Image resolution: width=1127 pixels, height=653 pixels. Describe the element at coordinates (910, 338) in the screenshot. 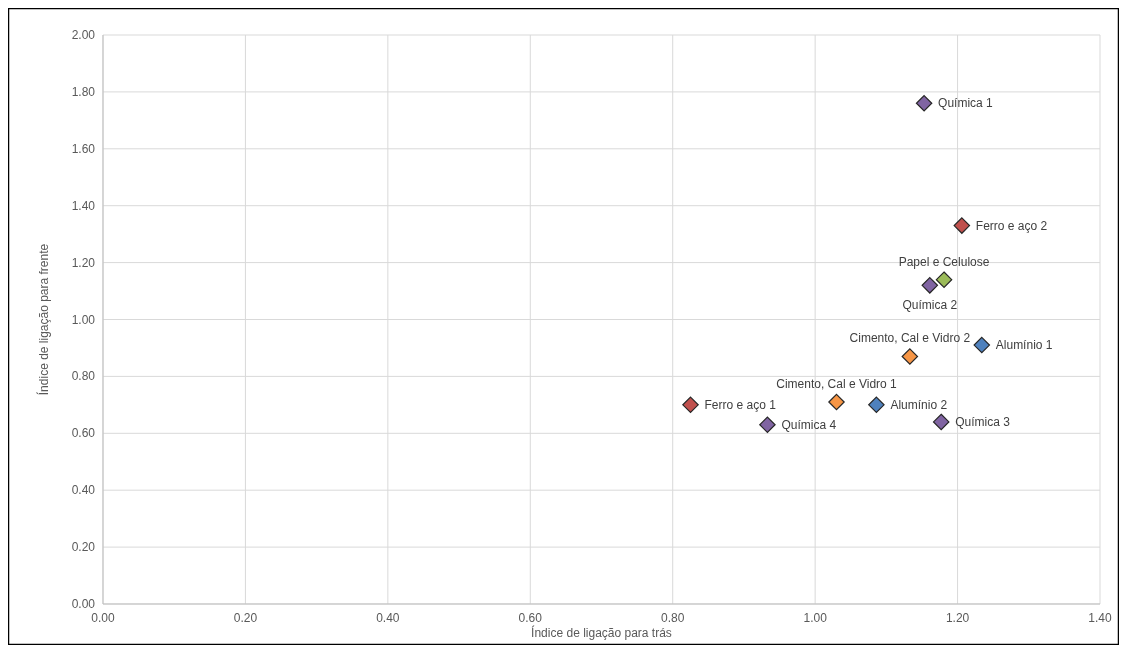

I see `annotation: Cimento, Cal e Vidro 2` at that location.